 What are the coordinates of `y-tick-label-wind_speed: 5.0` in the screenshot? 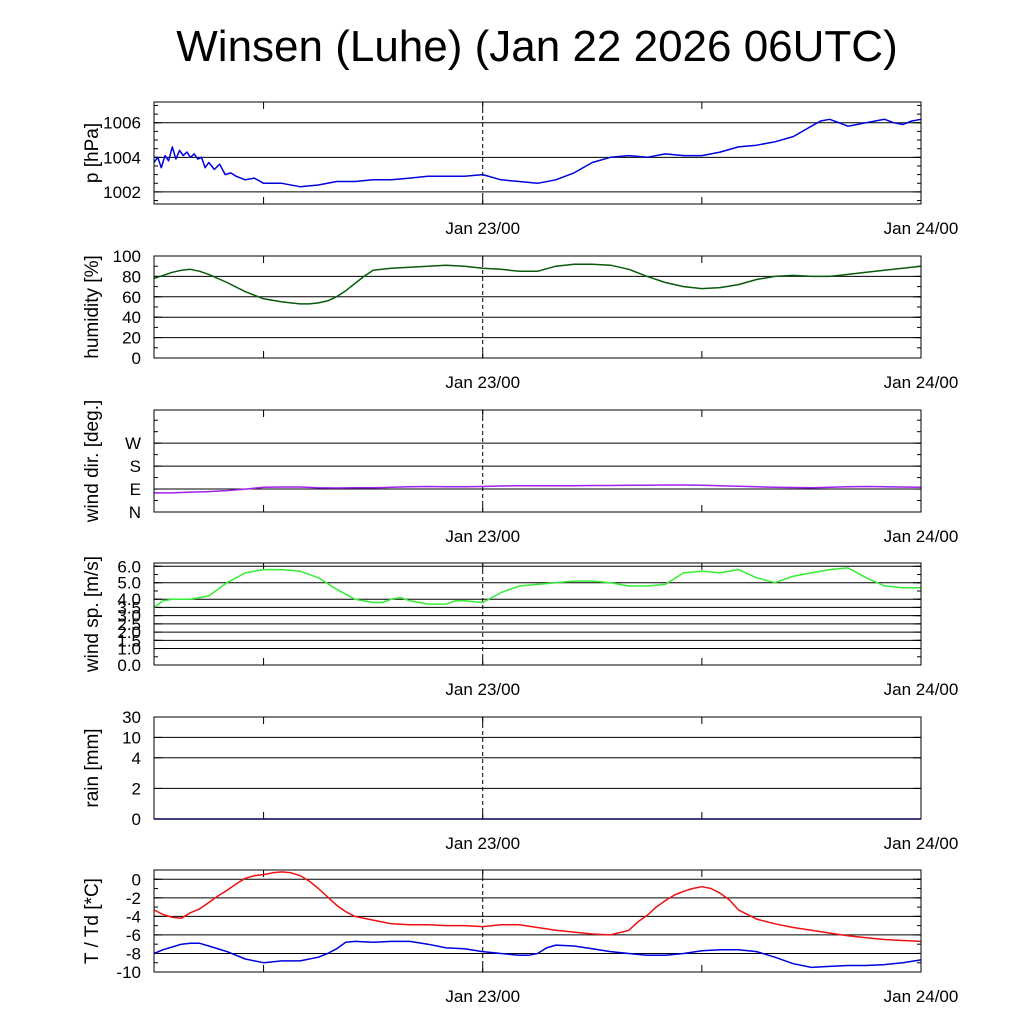 It's located at (129, 583).